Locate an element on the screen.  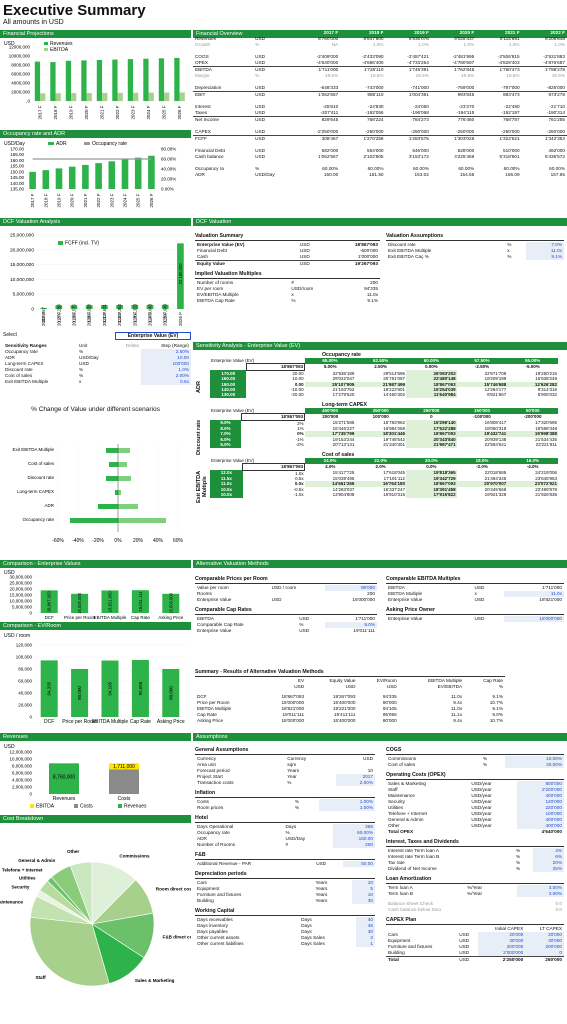
tornado-label: Cost of sales is located at coordinates (41, 463).